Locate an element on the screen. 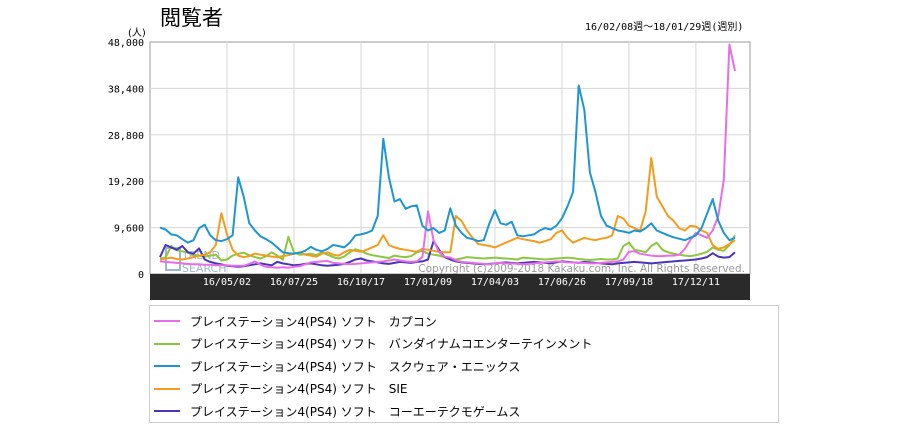  y-tick-label: 9,600 is located at coordinates (129, 229).